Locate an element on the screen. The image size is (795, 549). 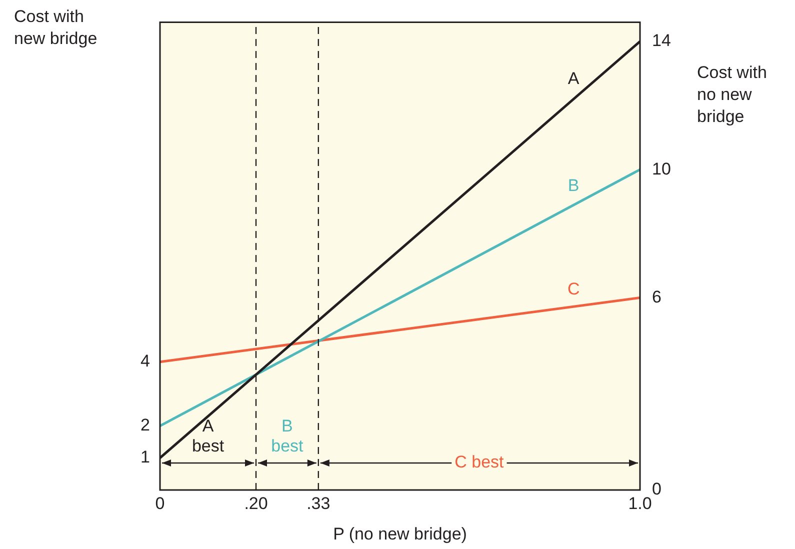
series-label: B is located at coordinates (574, 186).